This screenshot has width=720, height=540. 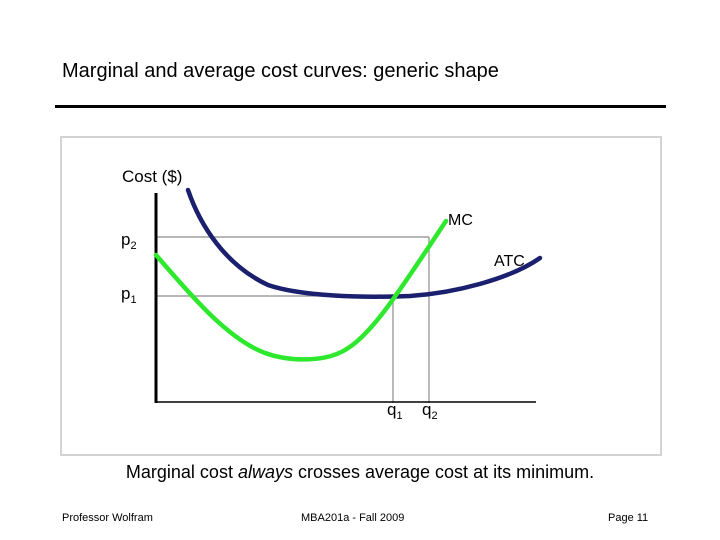 I want to click on q1-label-base: q, so click(x=391, y=409).